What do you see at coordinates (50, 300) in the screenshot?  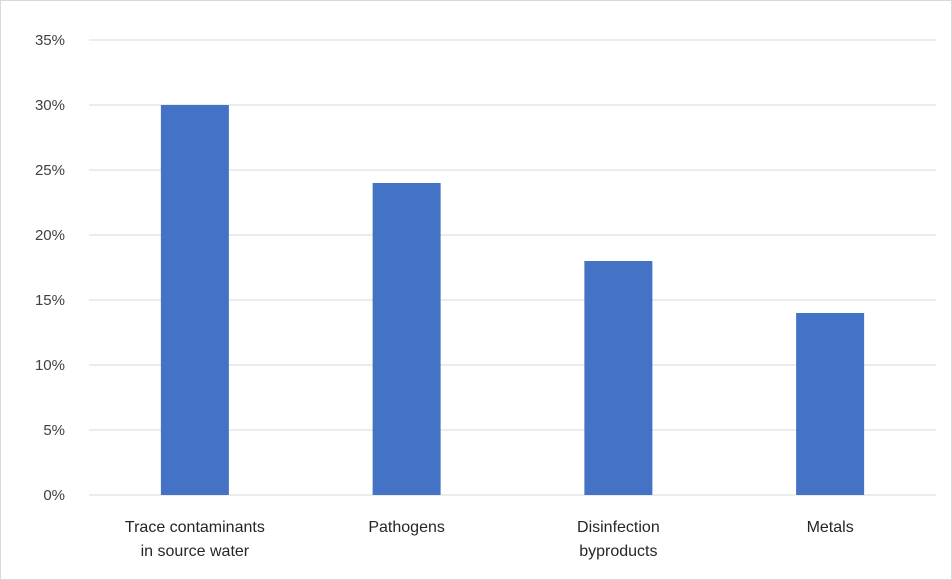 I see `y-tick-label: 15%` at bounding box center [50, 300].